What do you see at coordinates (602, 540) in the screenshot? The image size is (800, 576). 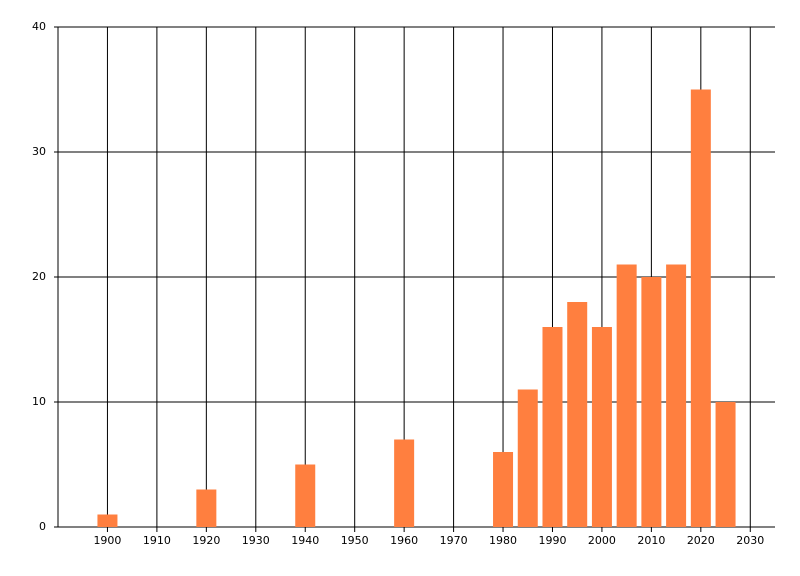 I see `x-tick-label: 2000` at bounding box center [602, 540].